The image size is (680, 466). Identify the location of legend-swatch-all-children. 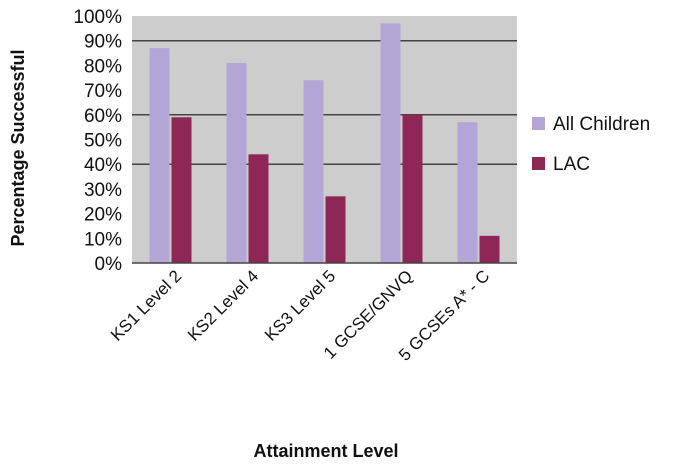
(538, 123).